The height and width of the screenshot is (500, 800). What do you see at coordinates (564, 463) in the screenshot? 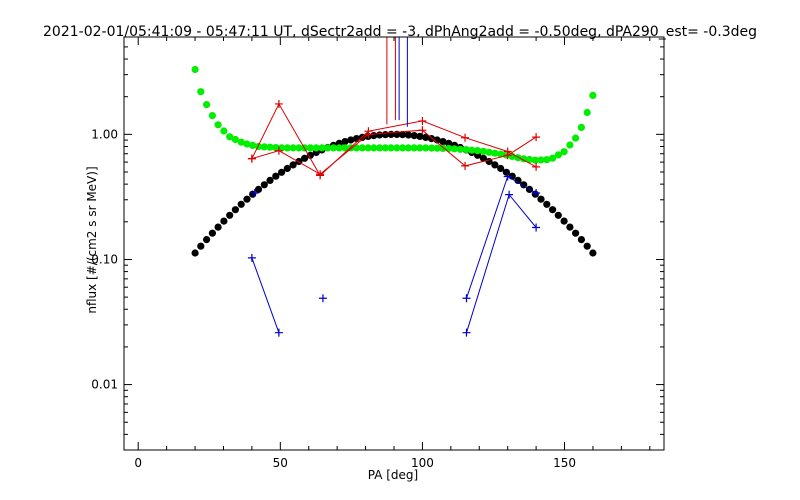
I see `x-tick-label: 150` at bounding box center [564, 463].